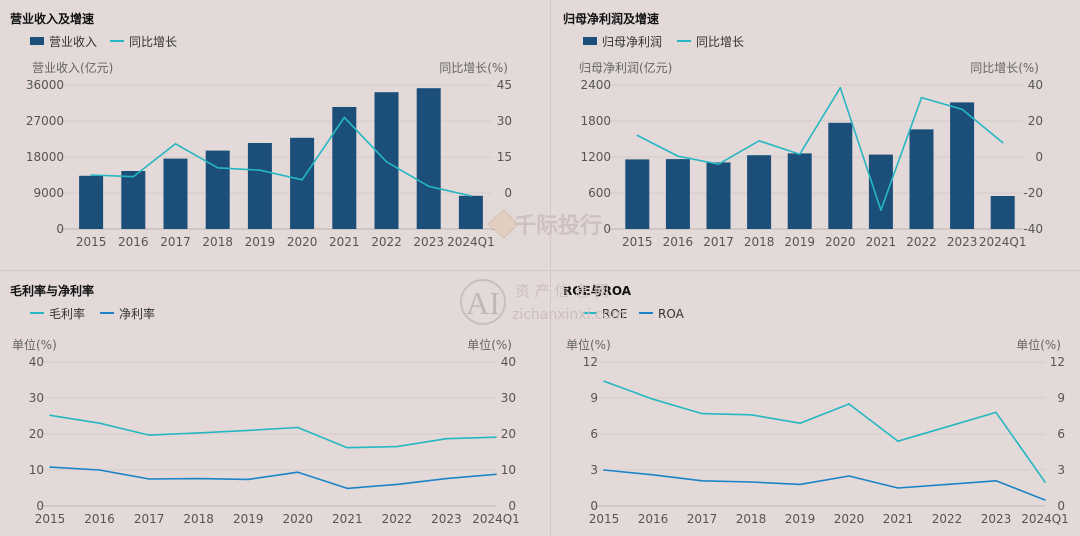 This screenshot has width=1080, height=536. What do you see at coordinates (599, 193) in the screenshot?
I see `left-tick-label: 600` at bounding box center [599, 193].